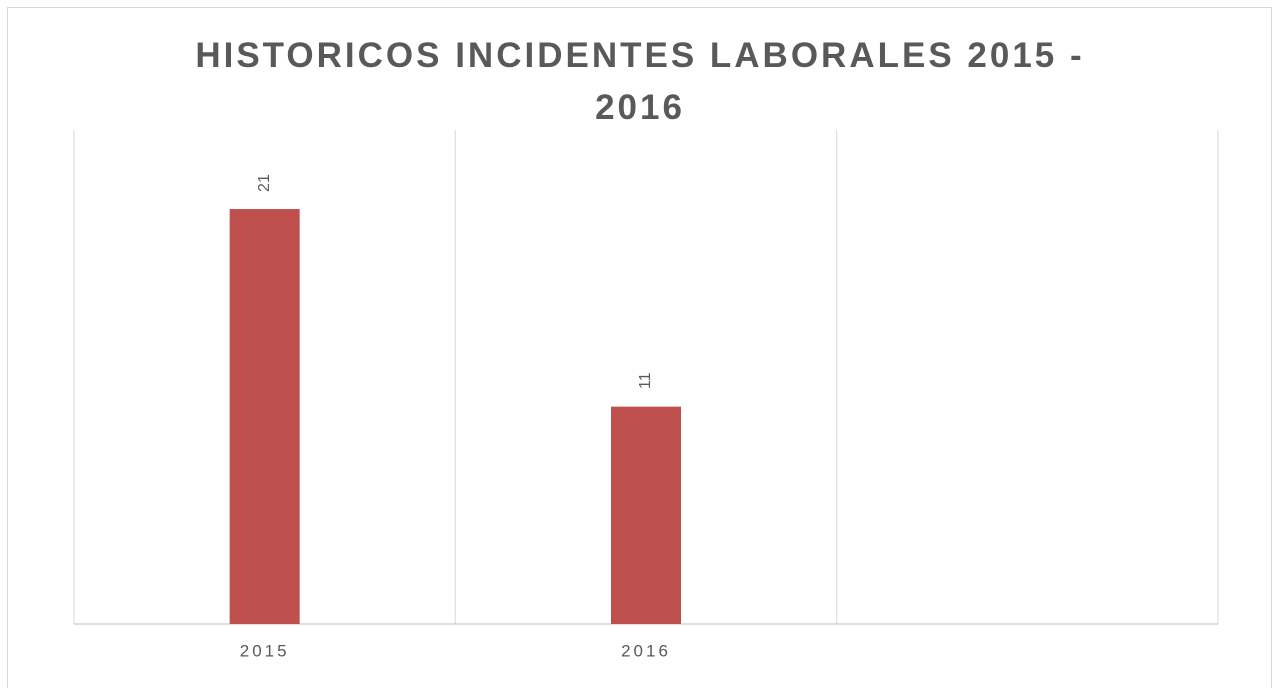 Image resolution: width=1279 pixels, height=688 pixels. I want to click on x-tick-label: 2016, so click(646, 650).